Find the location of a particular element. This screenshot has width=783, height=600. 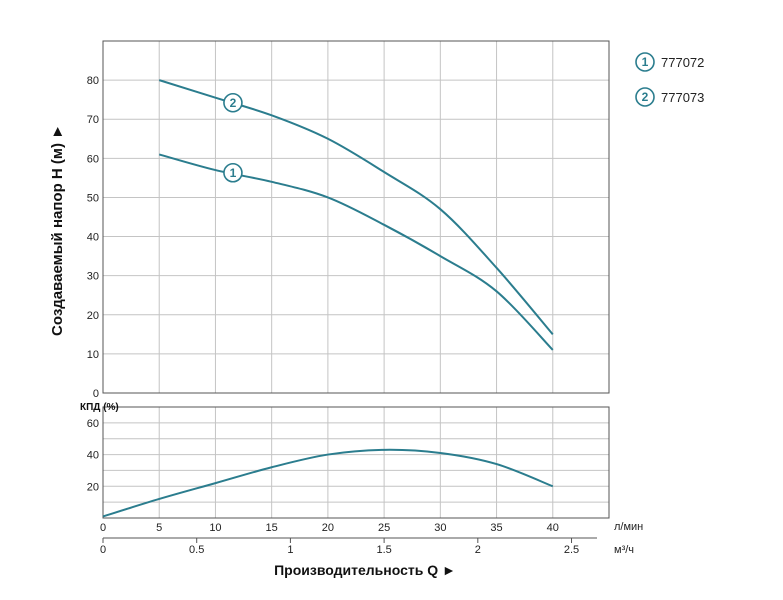

y-tick-label: 60 is located at coordinates (93, 159).